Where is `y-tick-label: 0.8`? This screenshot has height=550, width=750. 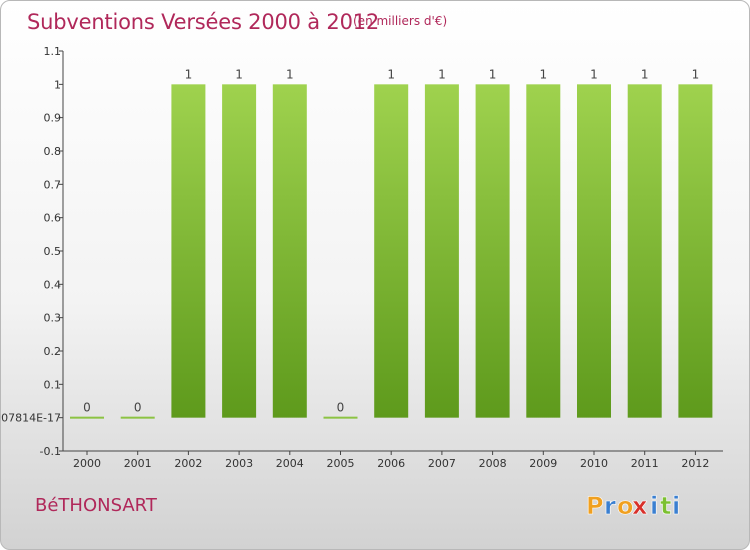 y-tick-label: 0.8 is located at coordinates (53, 151).